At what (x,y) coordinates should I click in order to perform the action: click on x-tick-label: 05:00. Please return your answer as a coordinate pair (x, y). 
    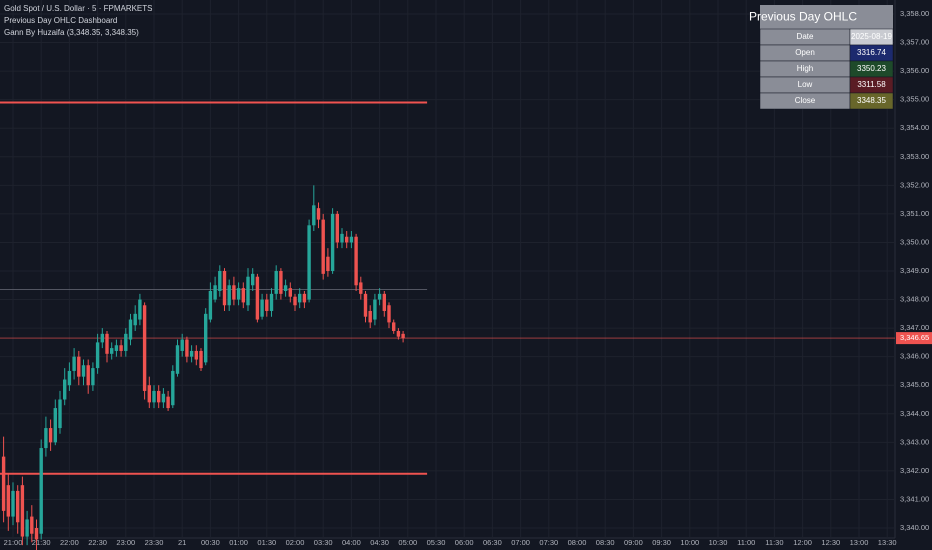
    Looking at the image, I should click on (407, 542).